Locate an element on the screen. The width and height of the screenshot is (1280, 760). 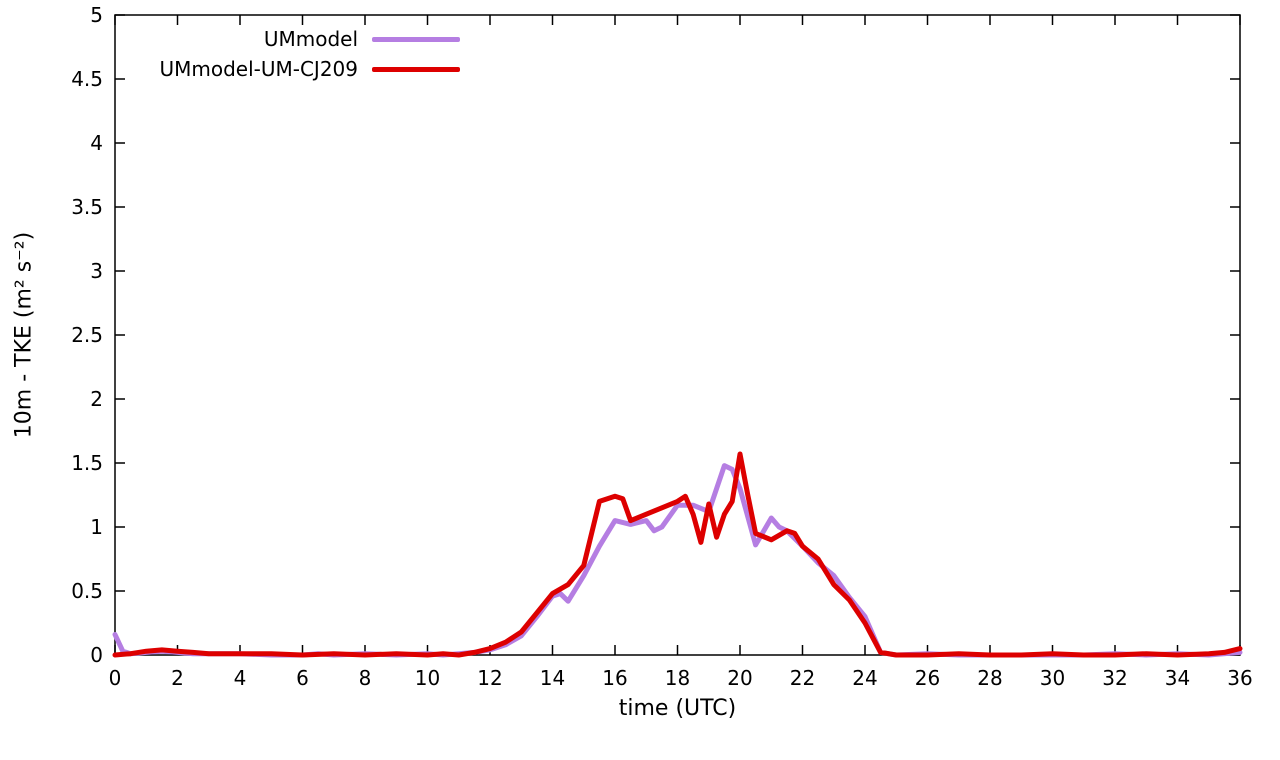
svg-text: 26 is located at coordinates (927, 678).